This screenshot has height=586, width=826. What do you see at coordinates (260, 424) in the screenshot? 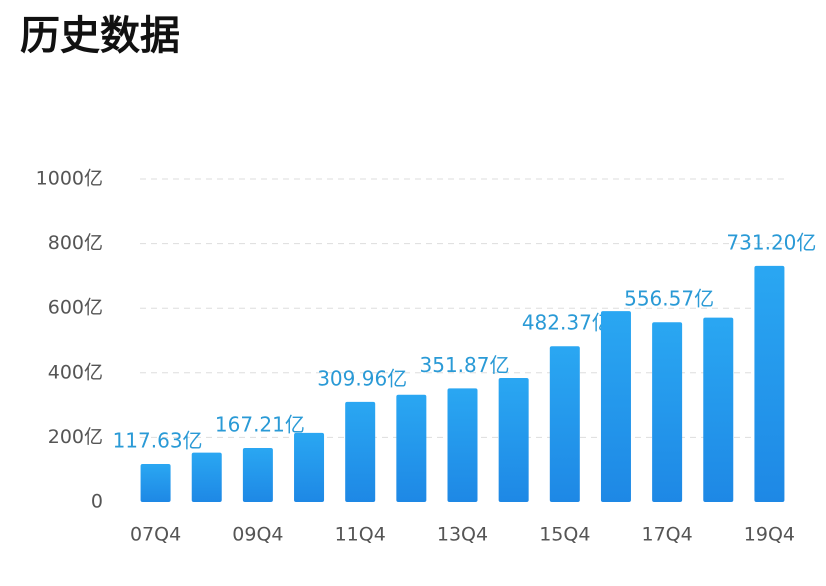
I see `value-label: 167.21亿` at bounding box center [260, 424].